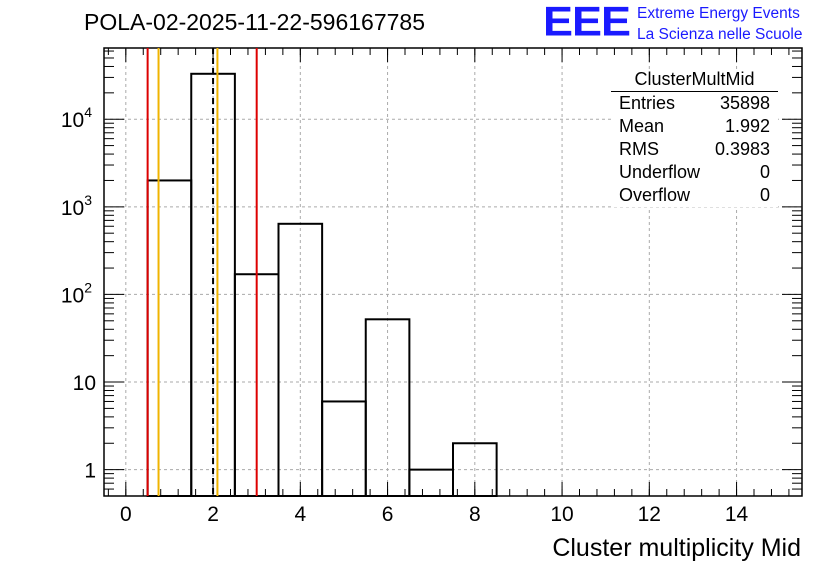 This screenshot has width=836, height=572. I want to click on x-tick-label: 6, so click(388, 514).